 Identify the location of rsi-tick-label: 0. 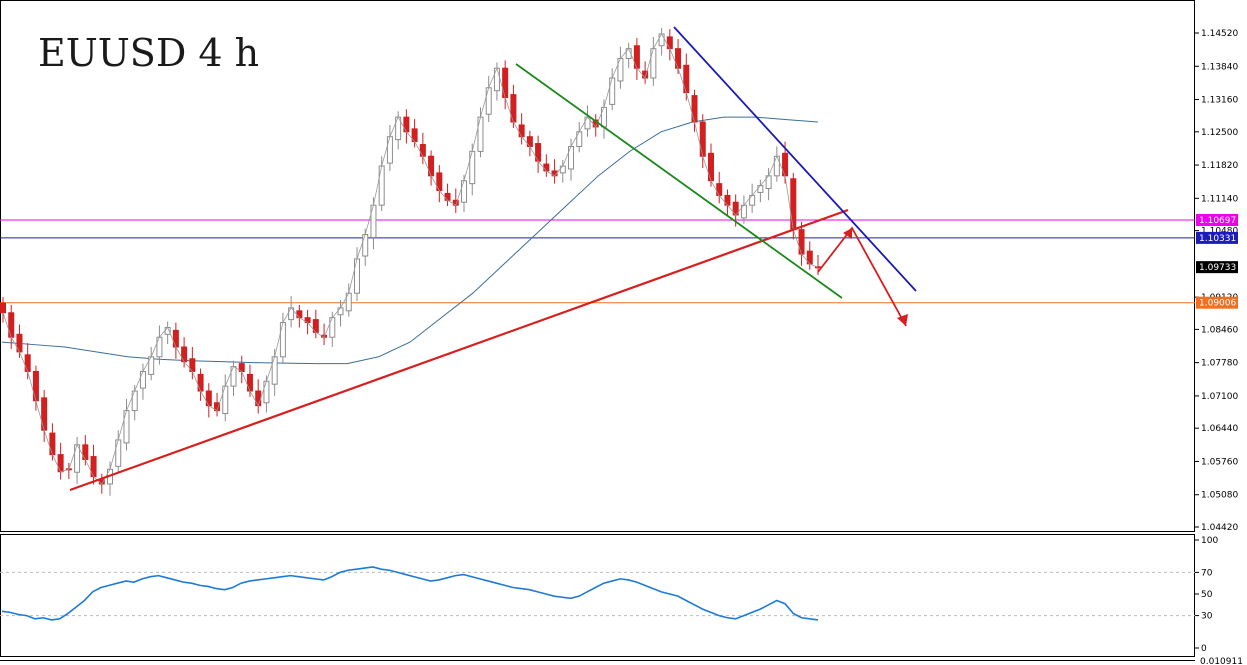
(1204, 649).